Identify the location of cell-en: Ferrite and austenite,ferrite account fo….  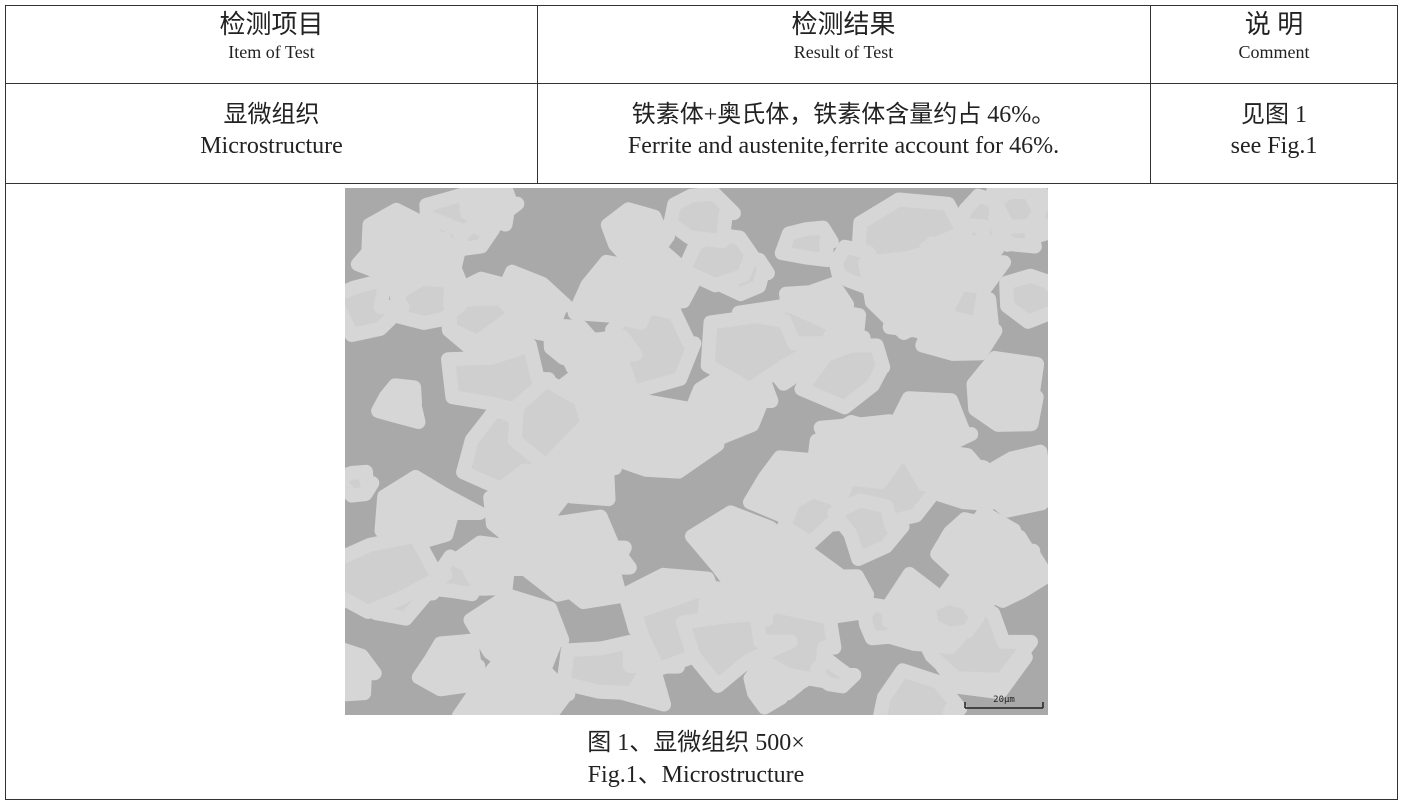
(843, 146).